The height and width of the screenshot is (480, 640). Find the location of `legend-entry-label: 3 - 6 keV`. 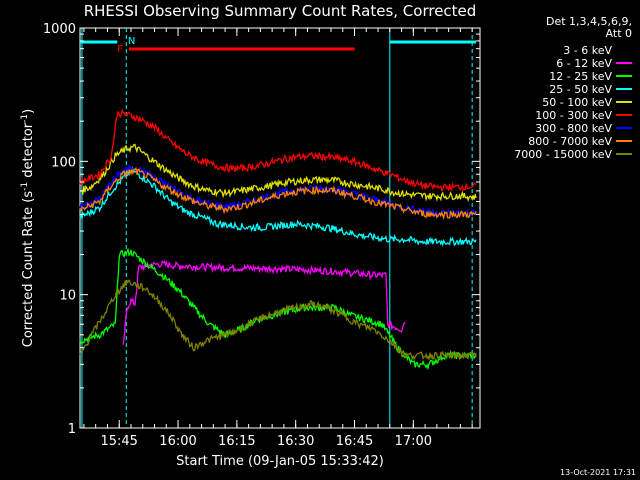

legend-entry-label: 3 - 6 keV is located at coordinates (587, 50).